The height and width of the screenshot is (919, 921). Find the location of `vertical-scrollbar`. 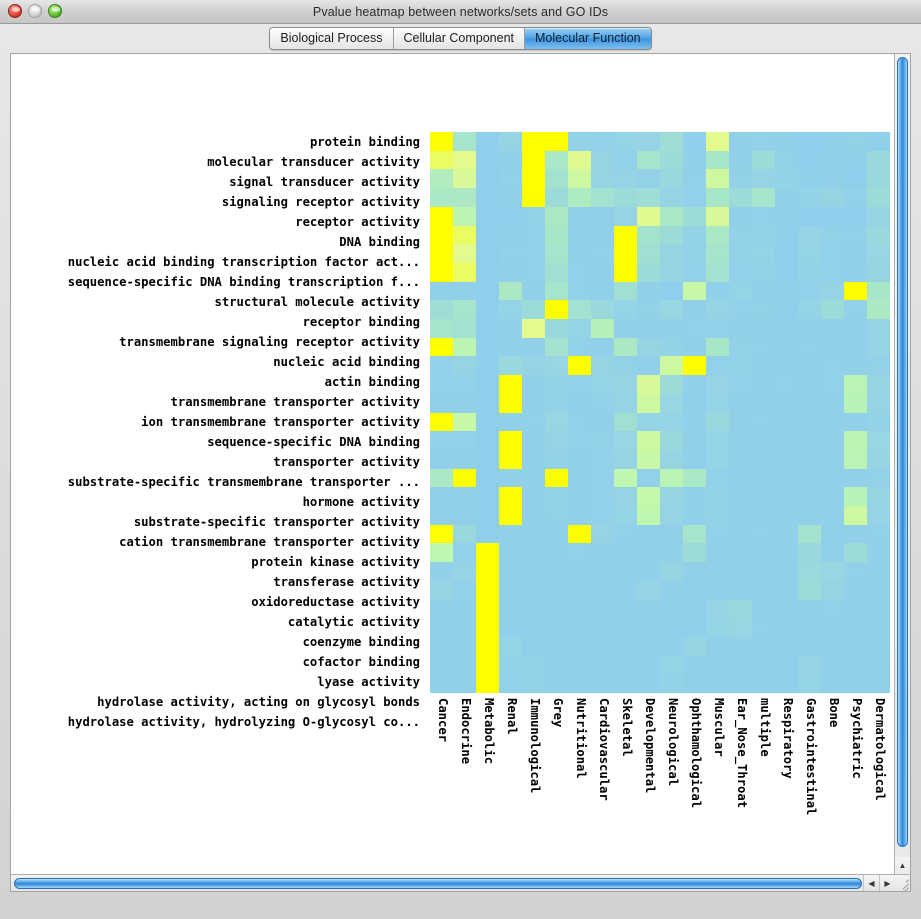

vertical-scrollbar is located at coordinates (902, 465).